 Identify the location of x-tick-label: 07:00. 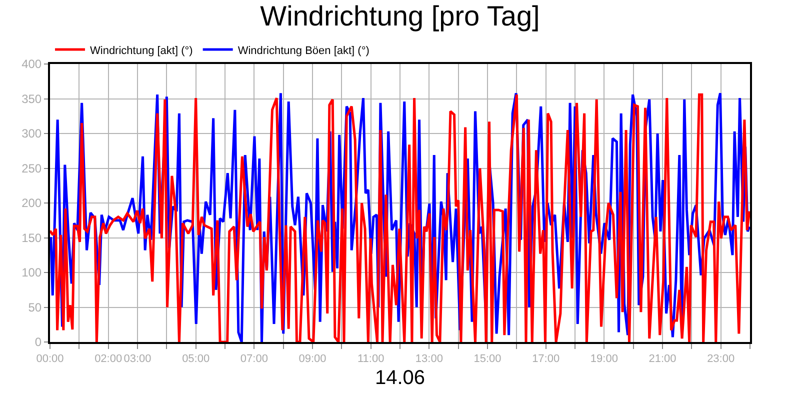
(254, 359).